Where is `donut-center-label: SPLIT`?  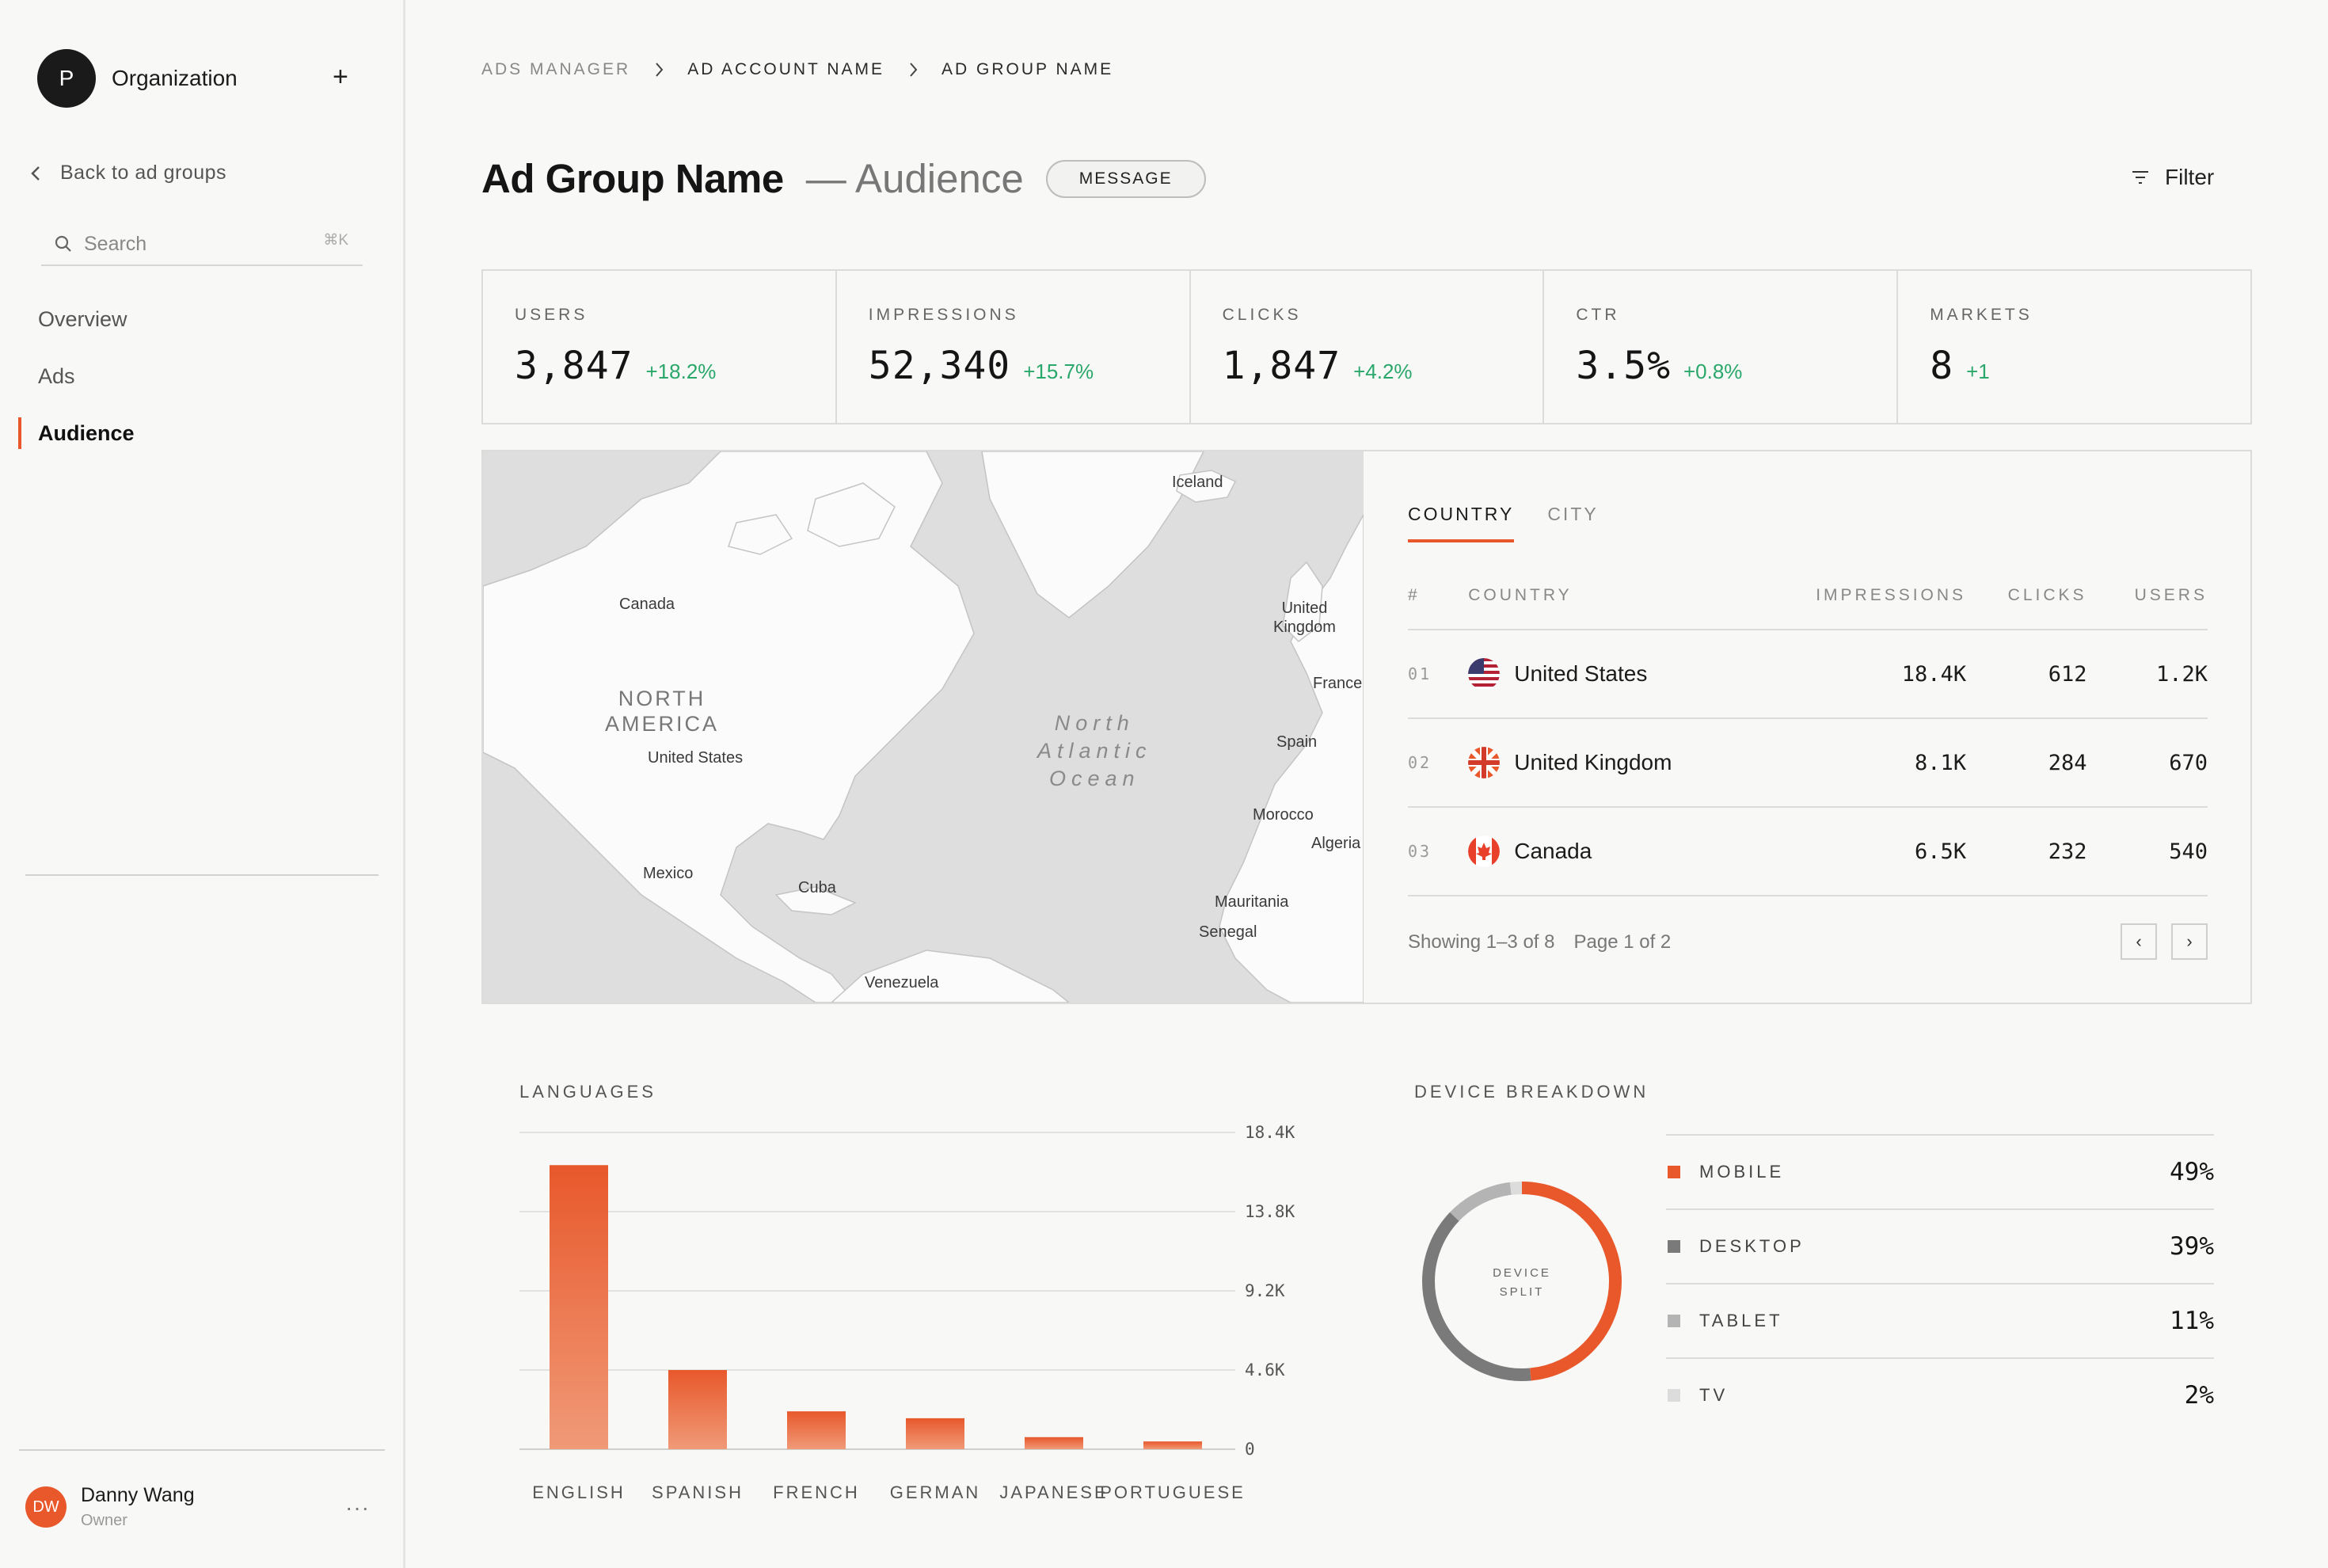 donut-center-label: SPLIT is located at coordinates (1522, 1292).